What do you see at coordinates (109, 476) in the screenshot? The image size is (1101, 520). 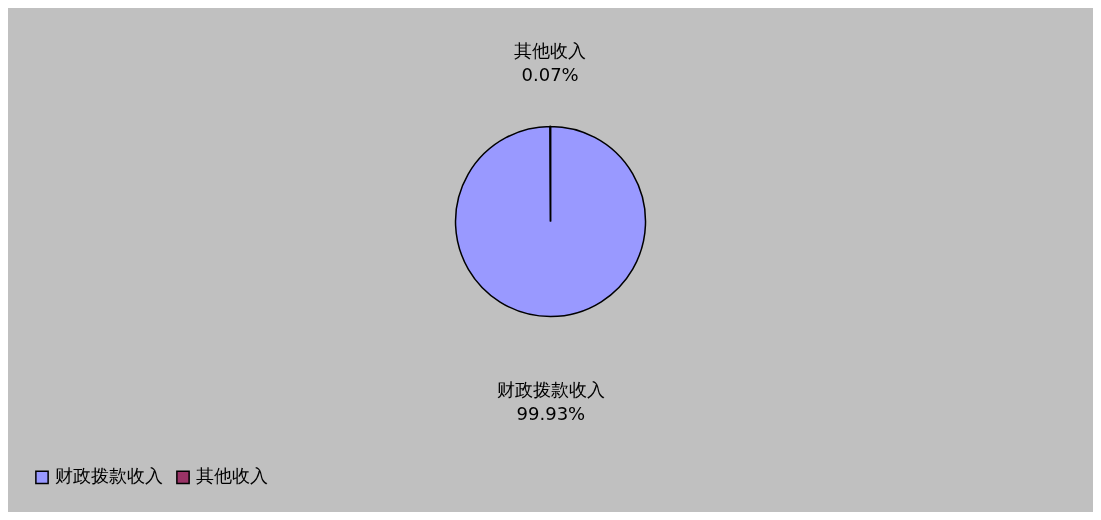 I see `legend-label: 财政拨款收入` at bounding box center [109, 476].